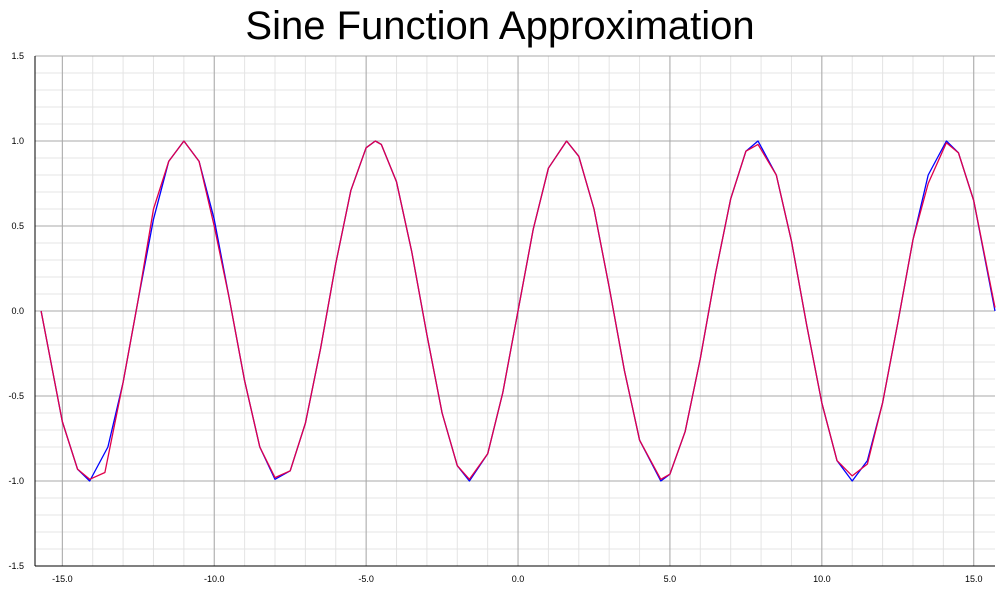  I want to click on chart-title: Sine Function Approximation, so click(500, 26).